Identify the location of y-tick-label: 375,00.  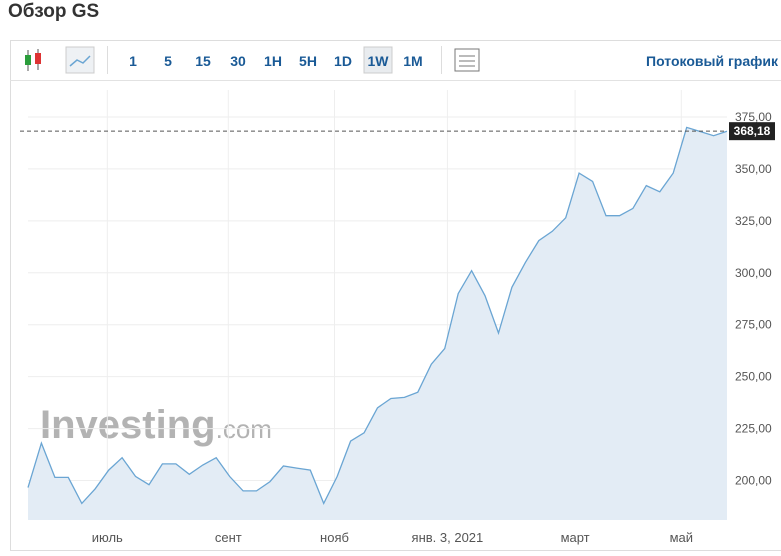
(753, 117).